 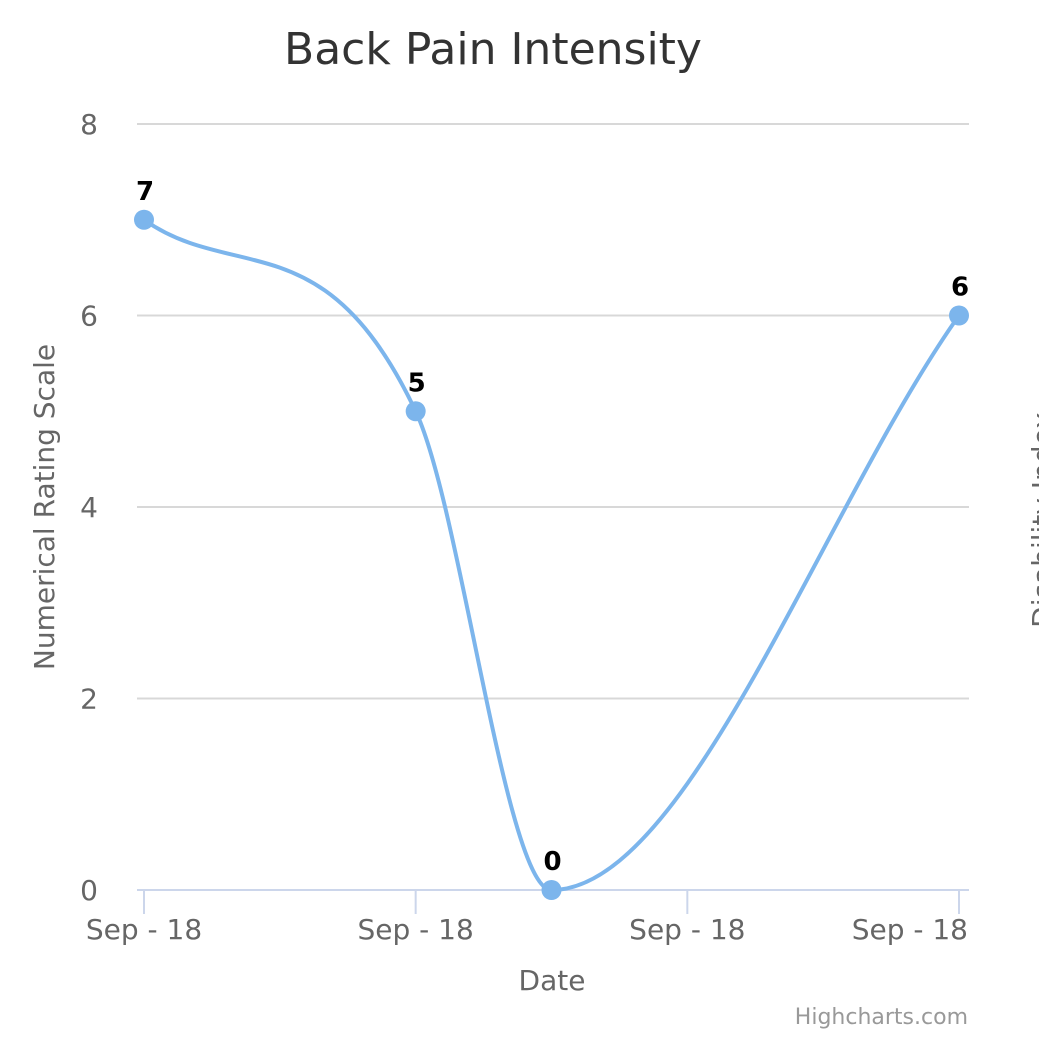 What do you see at coordinates (1032, 520) in the screenshot?
I see `right-axis-title: Disability Index` at bounding box center [1032, 520].